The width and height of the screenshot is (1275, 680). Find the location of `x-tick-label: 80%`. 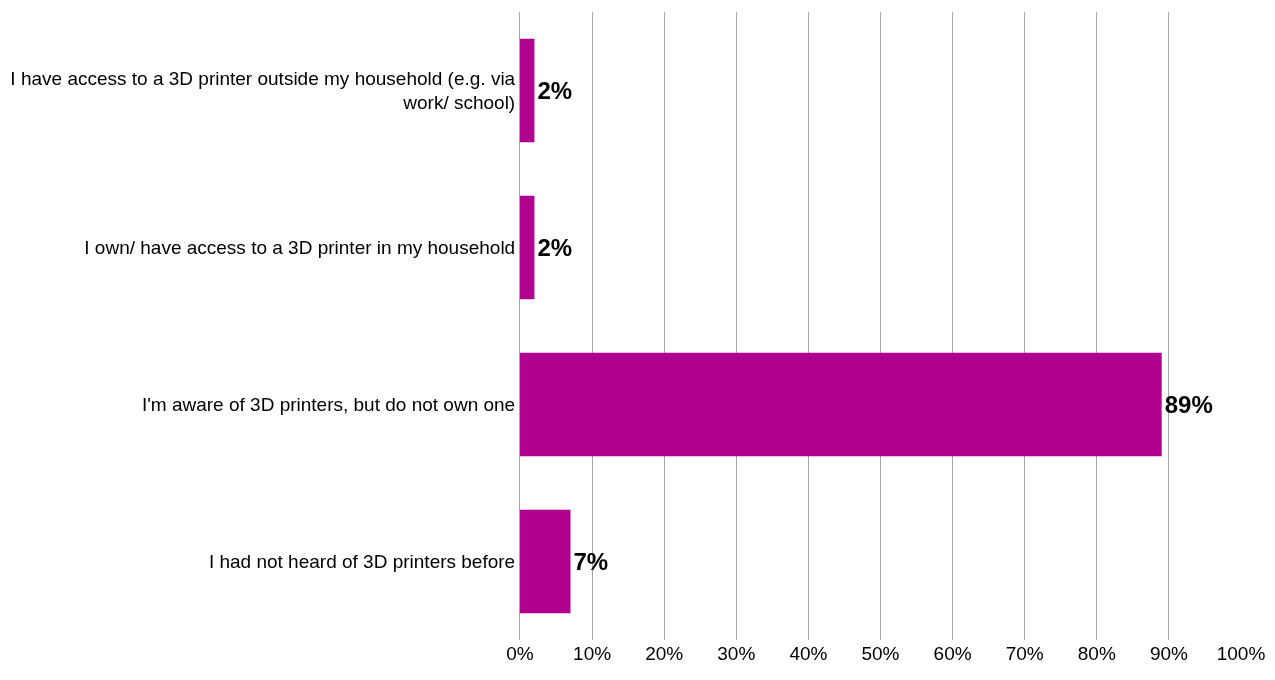

x-tick-label: 80% is located at coordinates (1096, 653).